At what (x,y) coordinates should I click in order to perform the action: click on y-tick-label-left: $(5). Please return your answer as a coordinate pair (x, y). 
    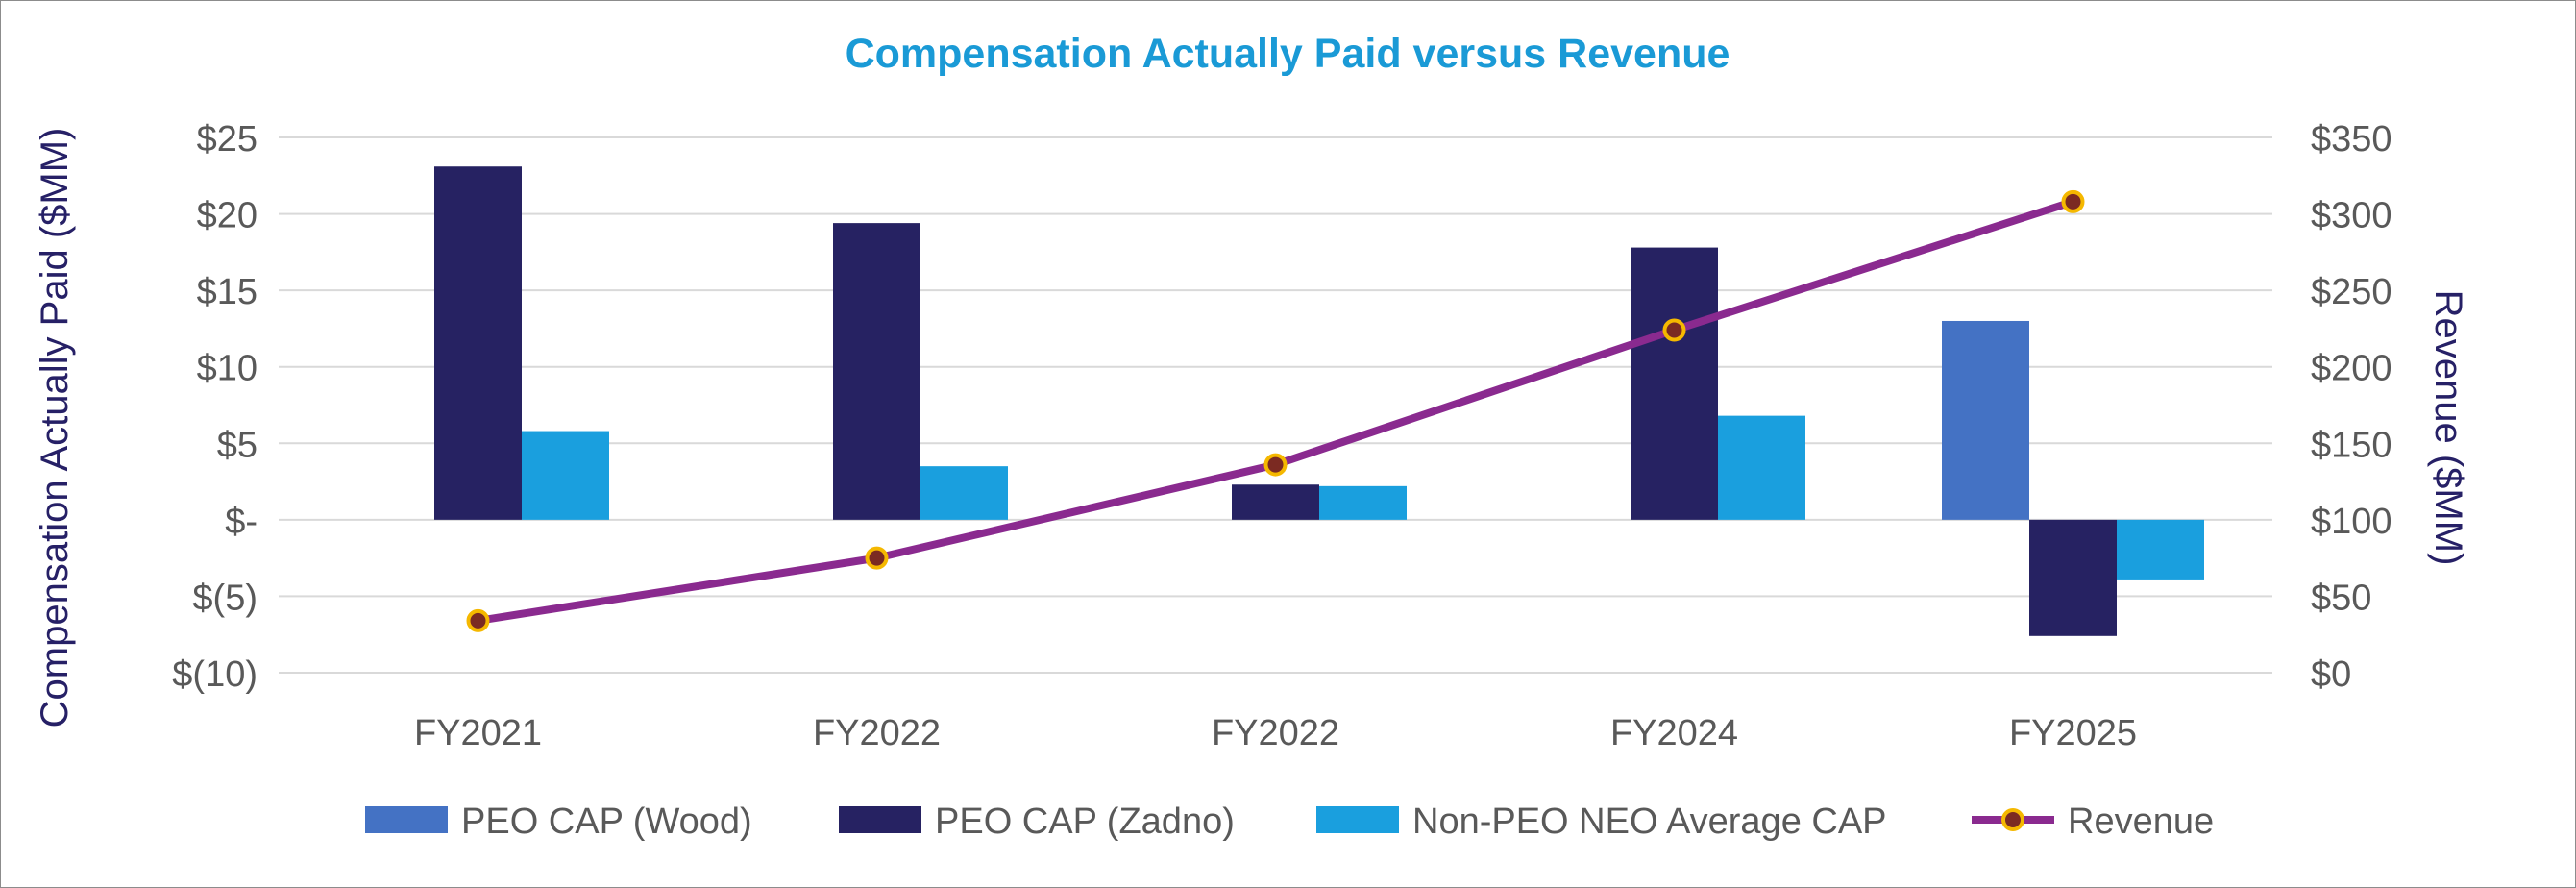
    Looking at the image, I should click on (225, 598).